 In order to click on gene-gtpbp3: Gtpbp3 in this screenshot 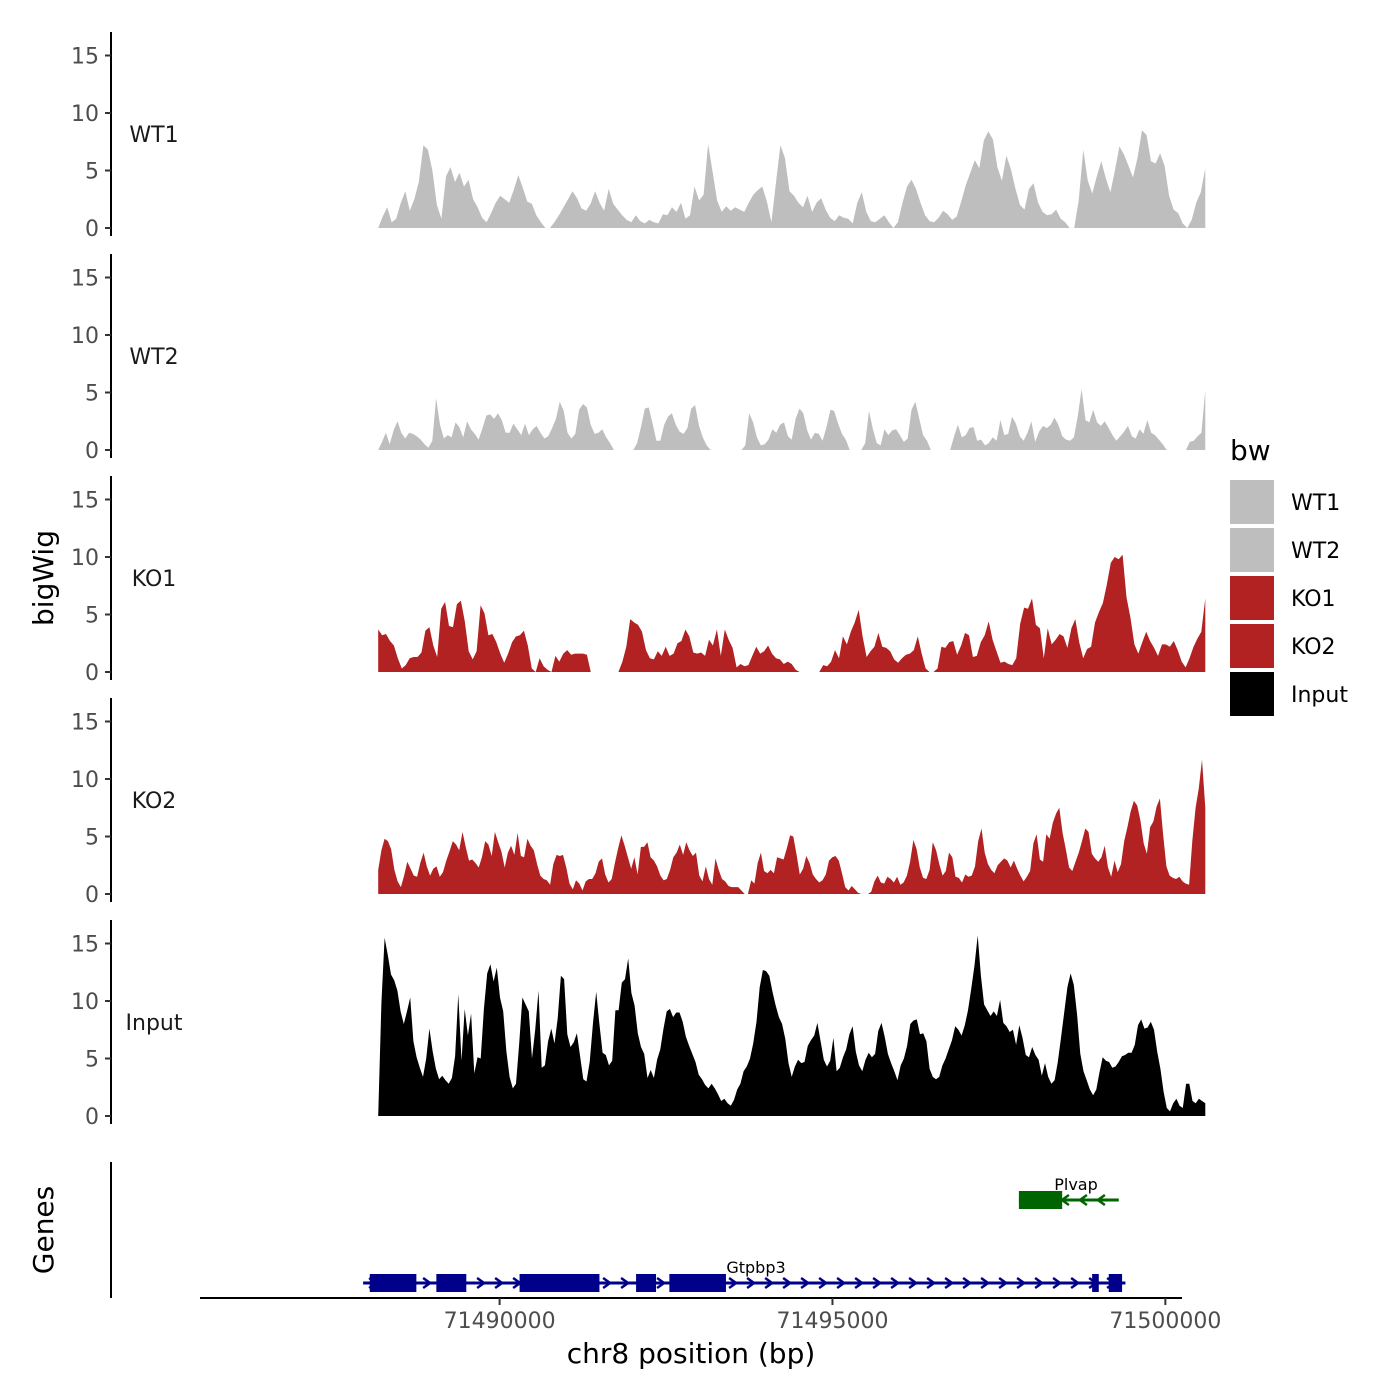, I will do `click(744, 1275)`.